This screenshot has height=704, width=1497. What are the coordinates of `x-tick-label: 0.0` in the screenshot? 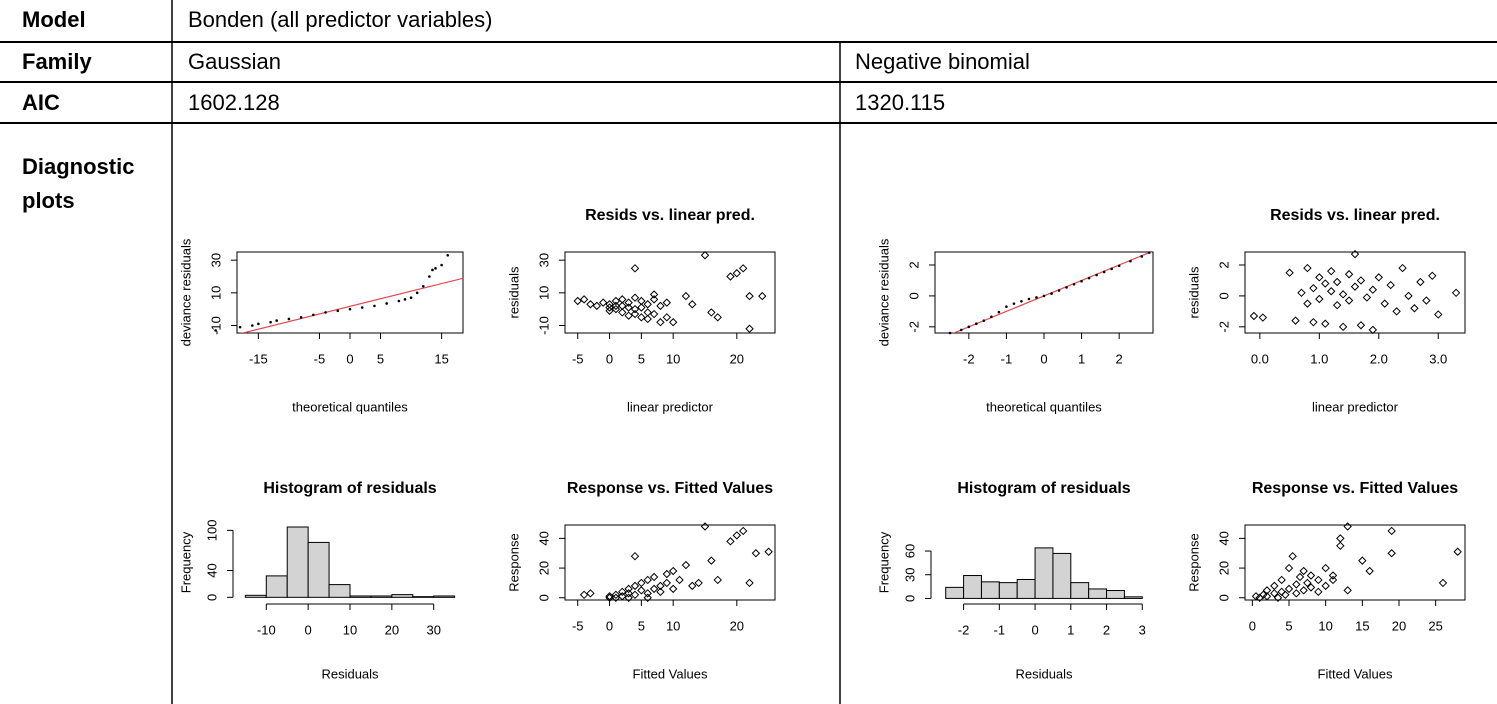 It's located at (1260, 358).